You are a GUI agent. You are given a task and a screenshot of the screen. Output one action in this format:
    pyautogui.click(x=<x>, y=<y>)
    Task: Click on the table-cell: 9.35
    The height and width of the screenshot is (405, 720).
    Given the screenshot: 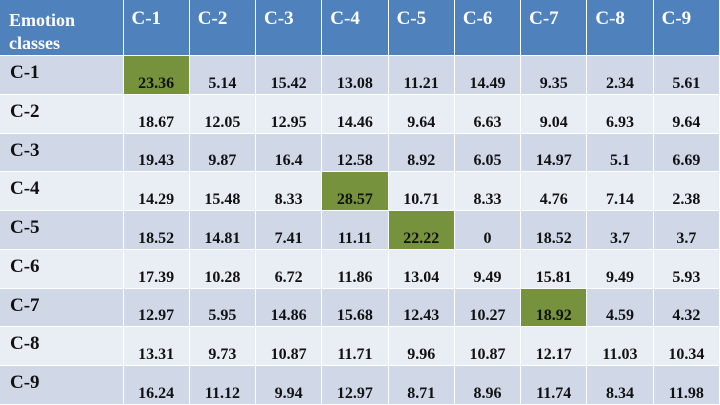 What is the action you would take?
    pyautogui.click(x=554, y=75)
    